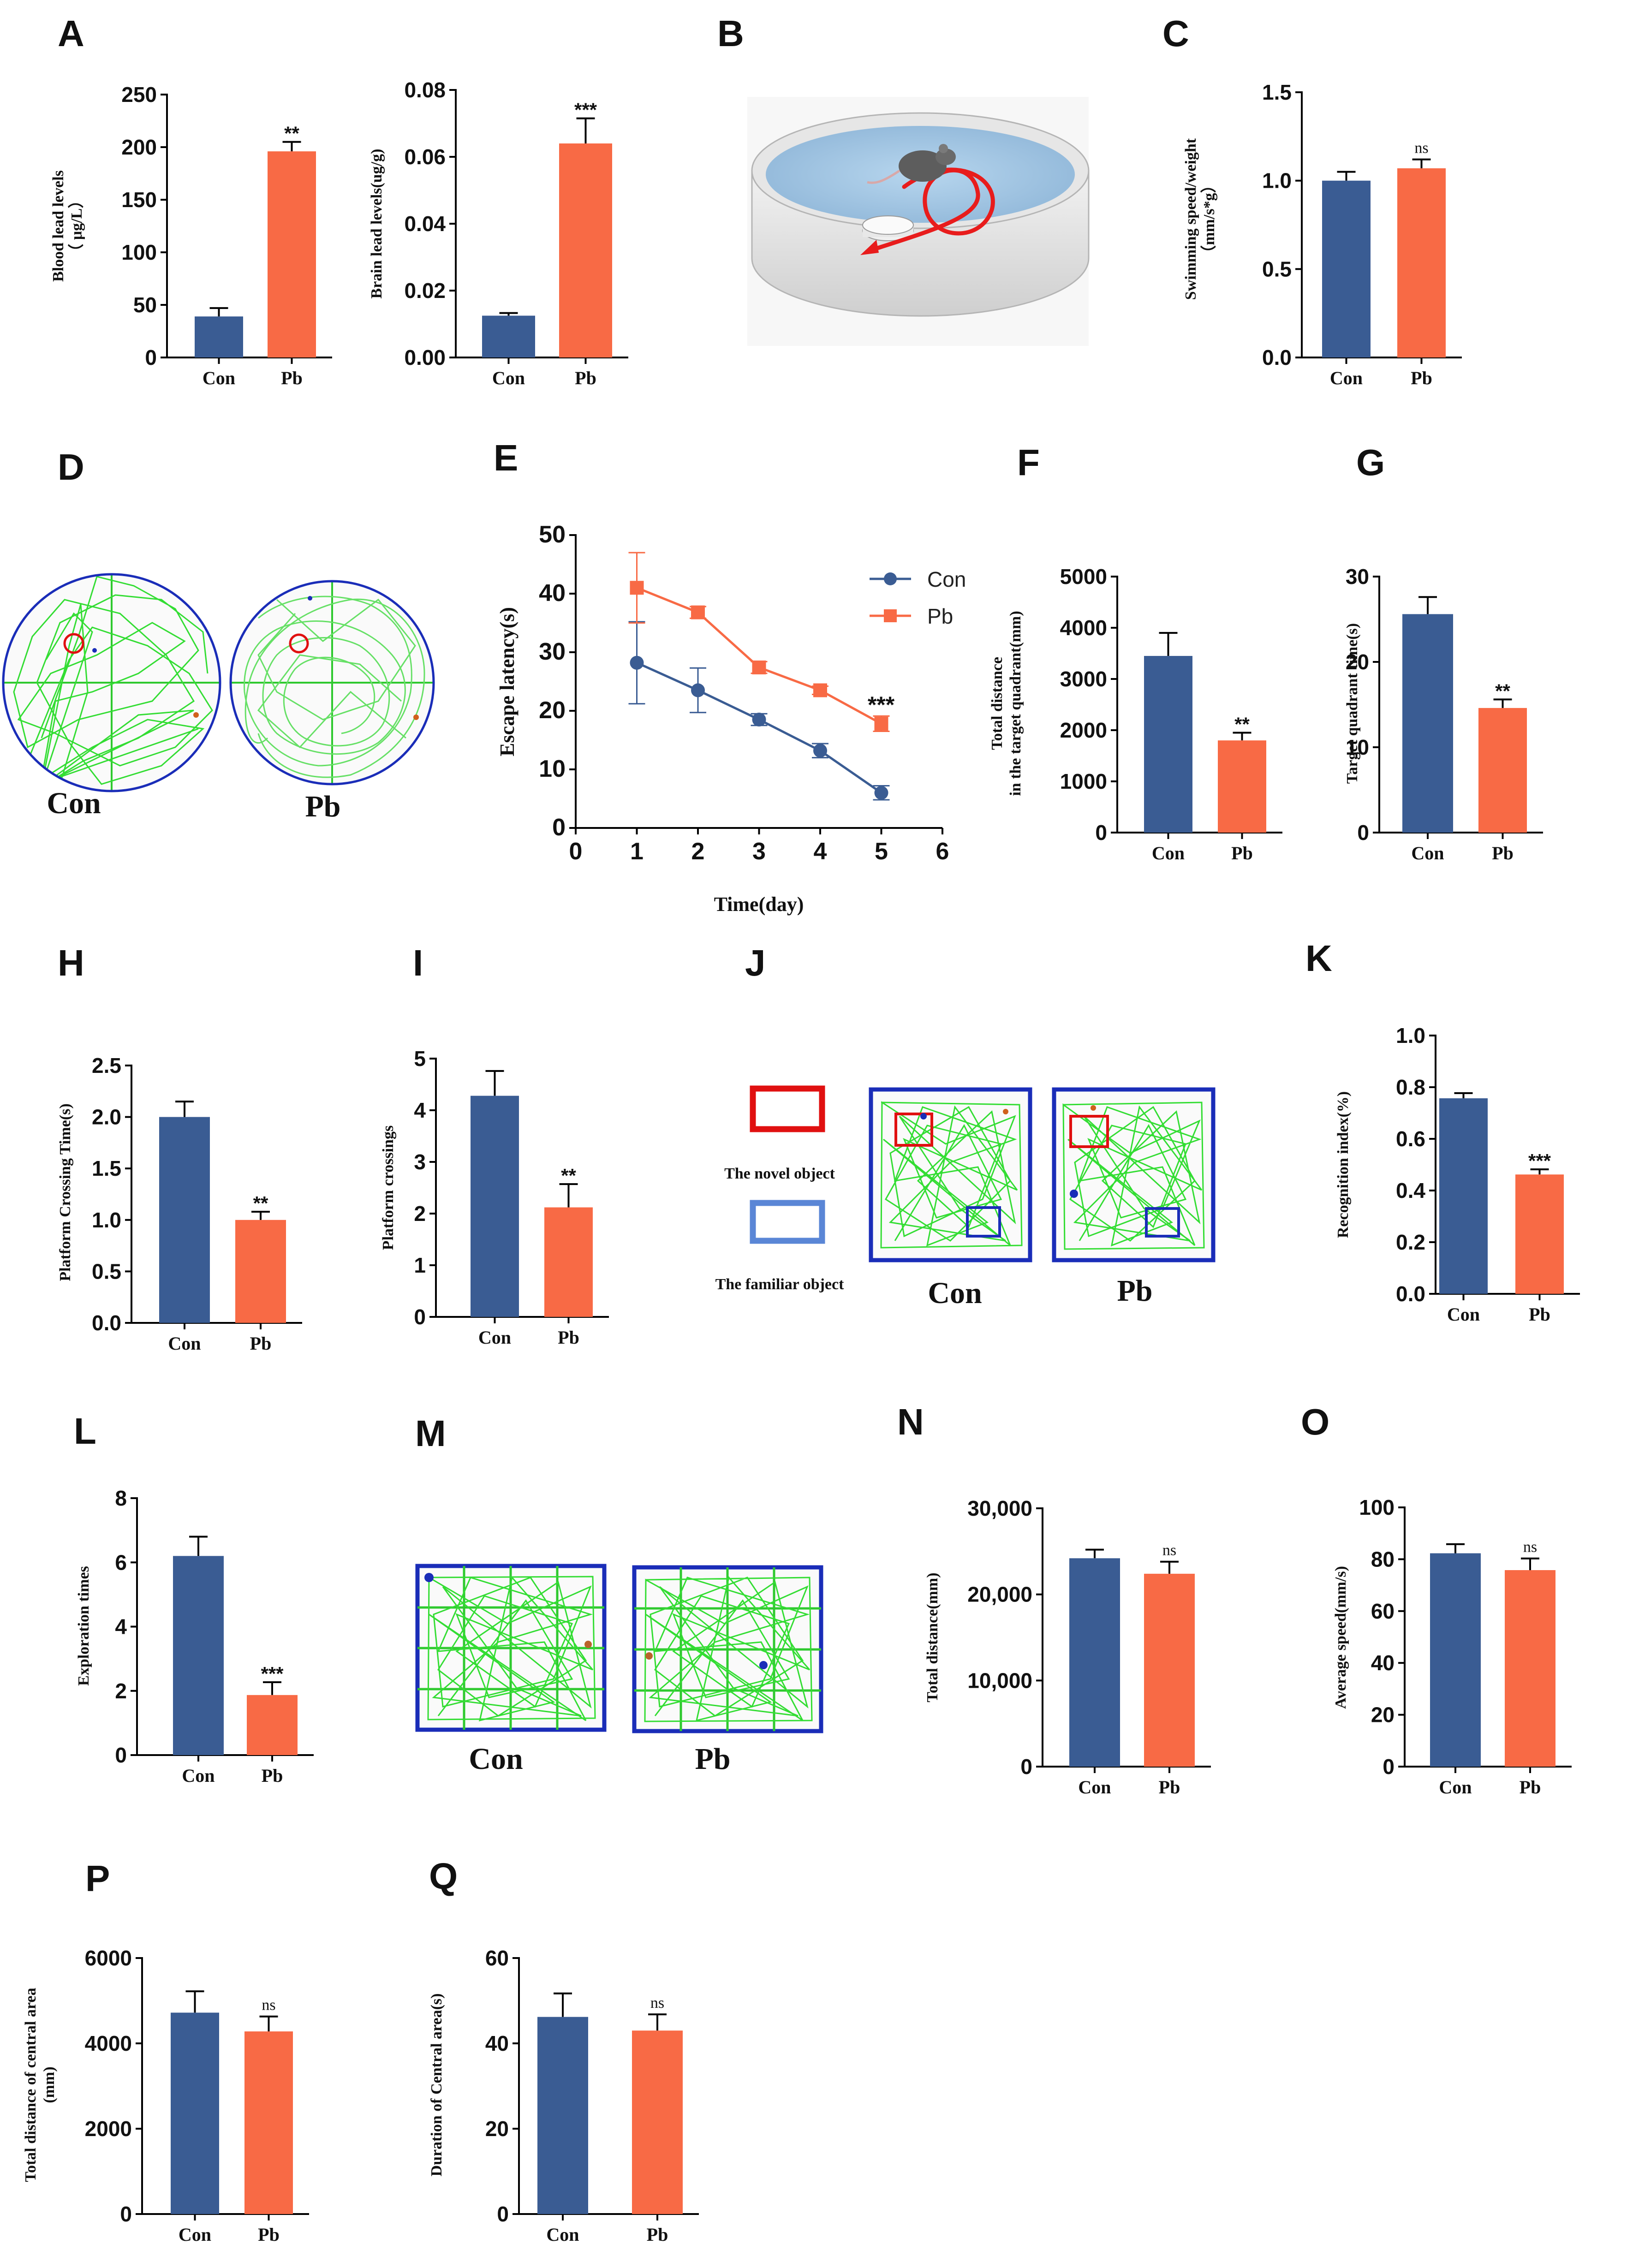 The image size is (1627, 2268). I want to click on group-label-pb: Pb, so click(322, 806).